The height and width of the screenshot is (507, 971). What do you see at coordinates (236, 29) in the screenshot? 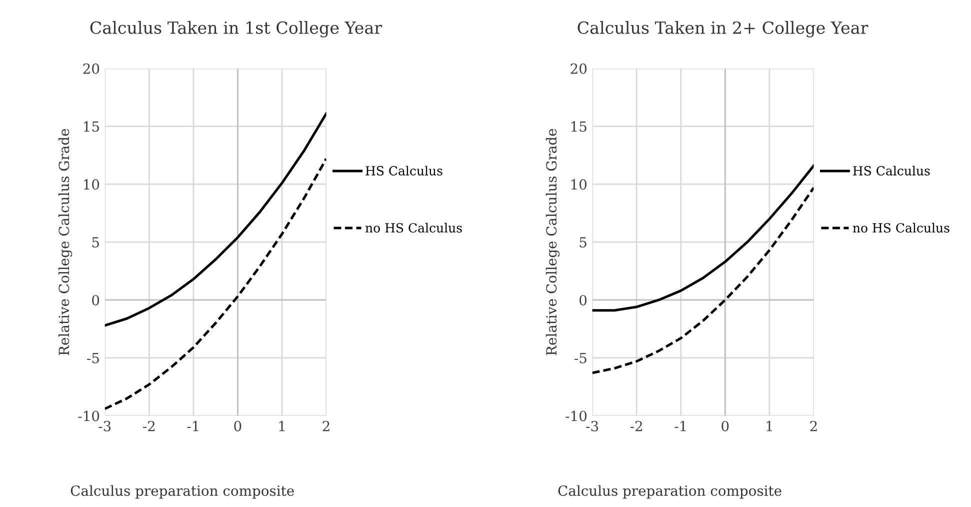
I see `chart-title: Calculus Taken in 1st College Year` at bounding box center [236, 29].